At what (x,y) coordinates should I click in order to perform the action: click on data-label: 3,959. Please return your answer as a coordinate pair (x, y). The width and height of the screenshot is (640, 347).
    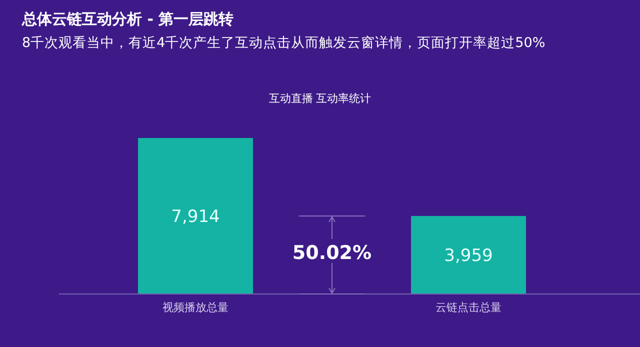
    Looking at the image, I should click on (468, 256).